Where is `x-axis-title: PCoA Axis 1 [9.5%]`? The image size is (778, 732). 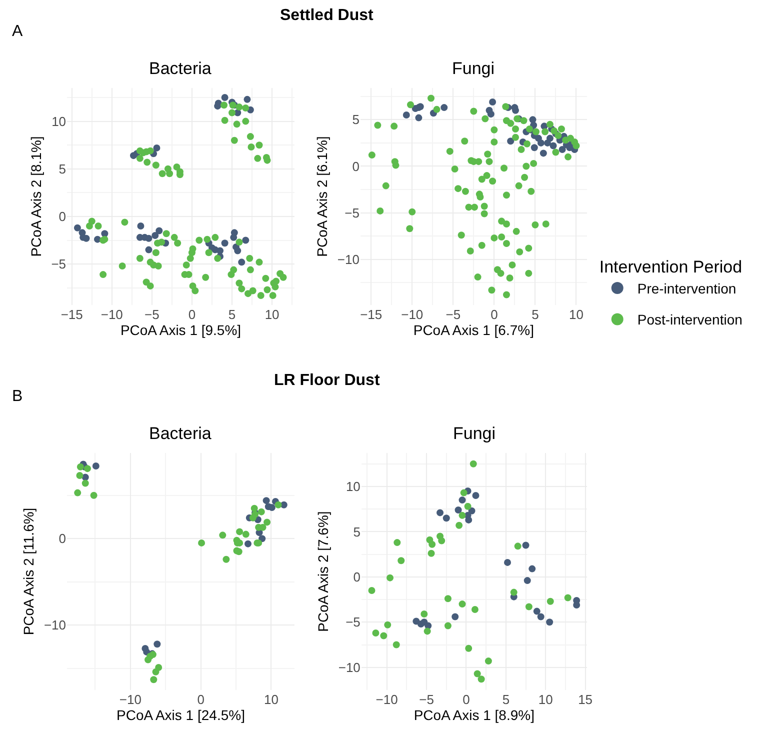 x-axis-title: PCoA Axis 1 [9.5%] is located at coordinates (181, 330).